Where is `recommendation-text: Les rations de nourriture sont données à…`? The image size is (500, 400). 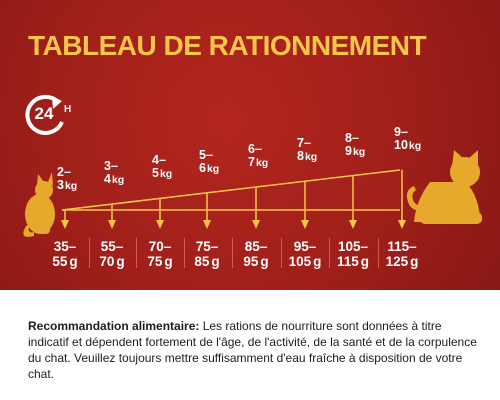 recommendation-text: Les rations de nourriture sont données à… is located at coordinates (252, 350).